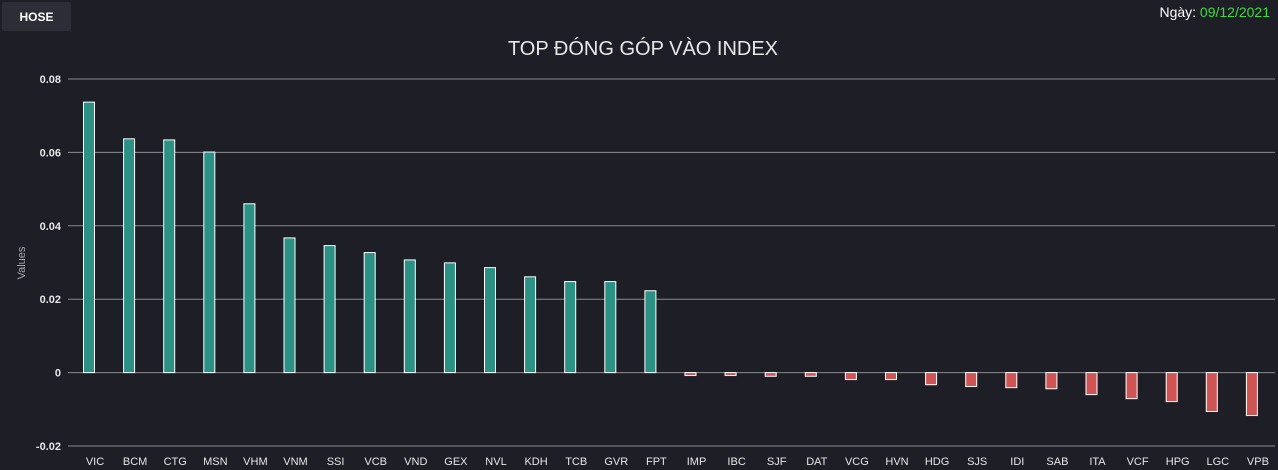 Image resolution: width=1278 pixels, height=470 pixels. I want to click on bar-bcm, so click(129, 256).